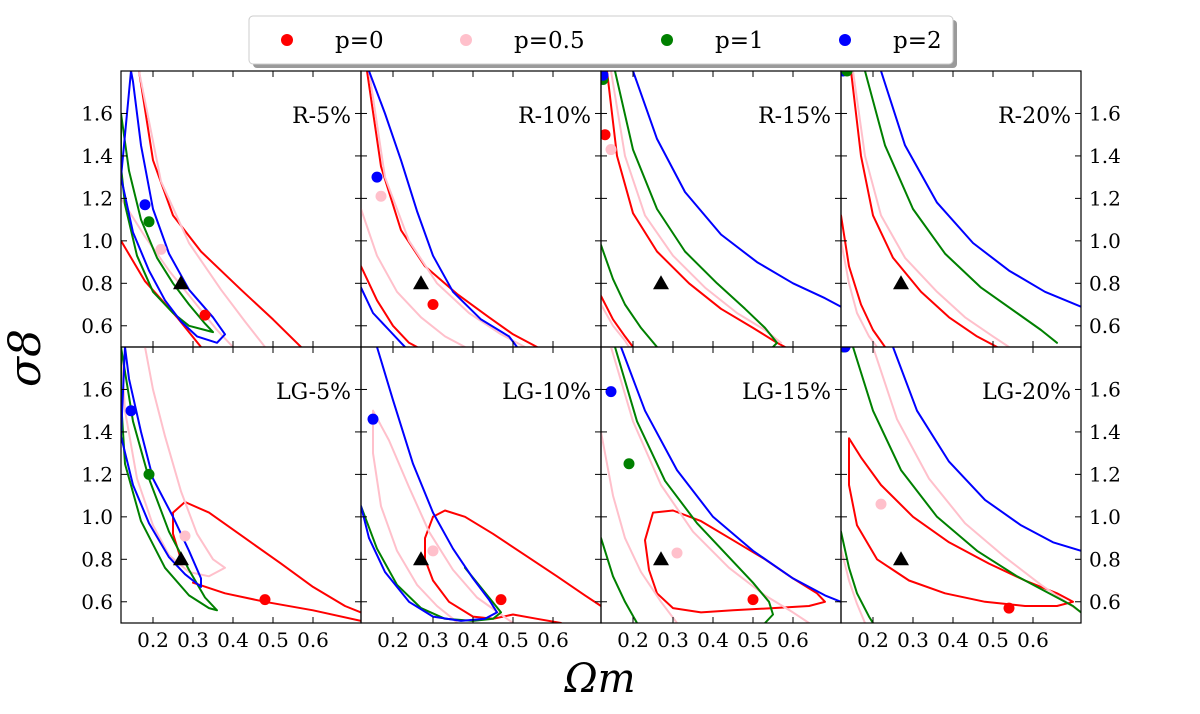  What do you see at coordinates (890, 41) in the screenshot?
I see `legend-entry-p2: p=2` at bounding box center [890, 41].